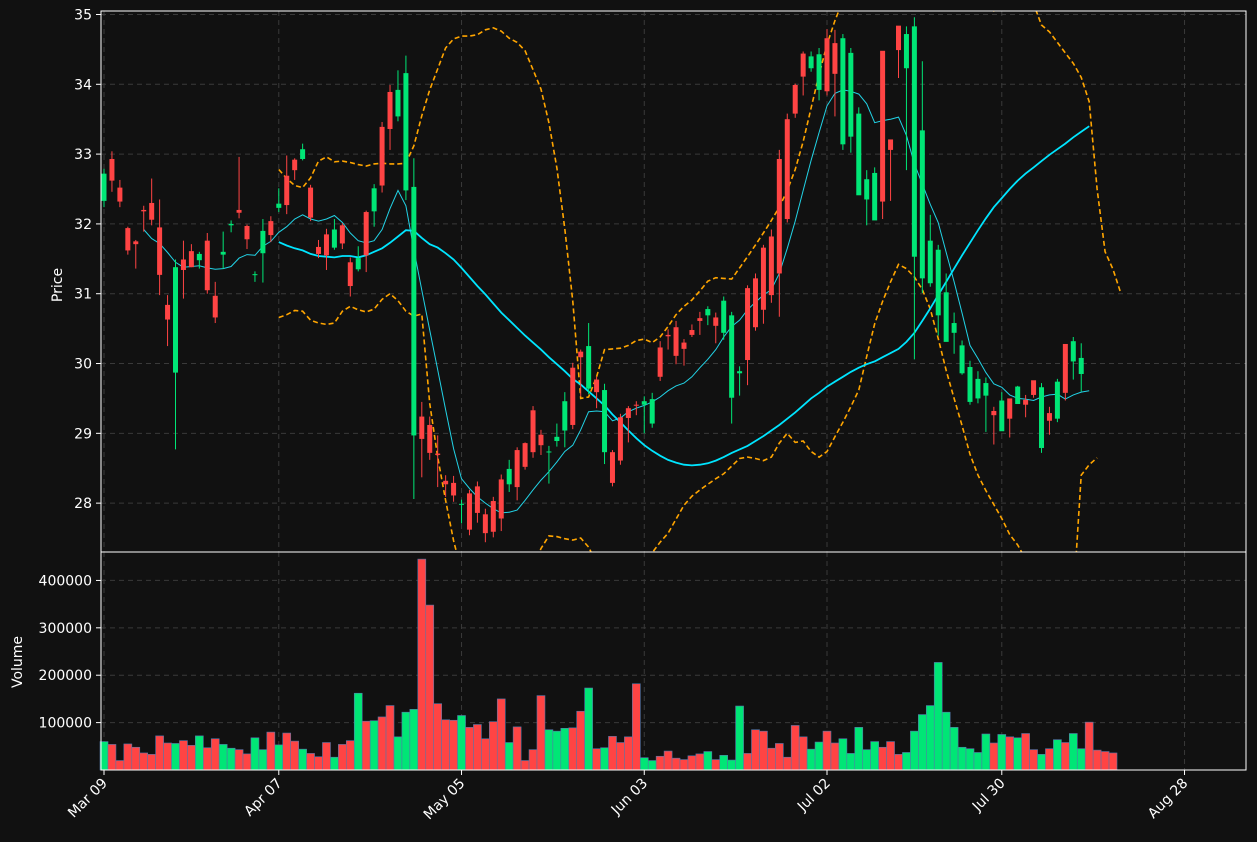 The image size is (1257, 842). What do you see at coordinates (65, 629) in the screenshot?
I see `volume-tick-label: 300000` at bounding box center [65, 629].